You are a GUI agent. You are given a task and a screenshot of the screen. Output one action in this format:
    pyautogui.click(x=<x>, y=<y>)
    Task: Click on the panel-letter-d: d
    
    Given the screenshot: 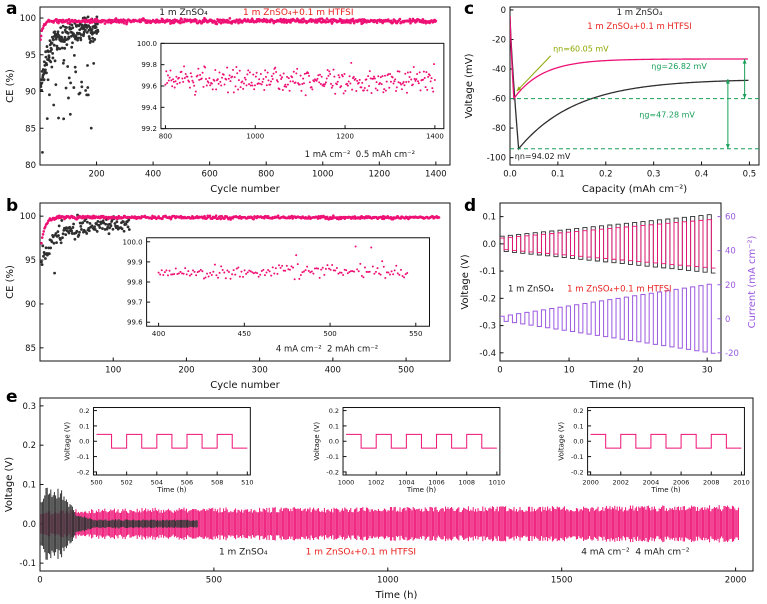 What is the action you would take?
    pyautogui.click(x=470, y=206)
    